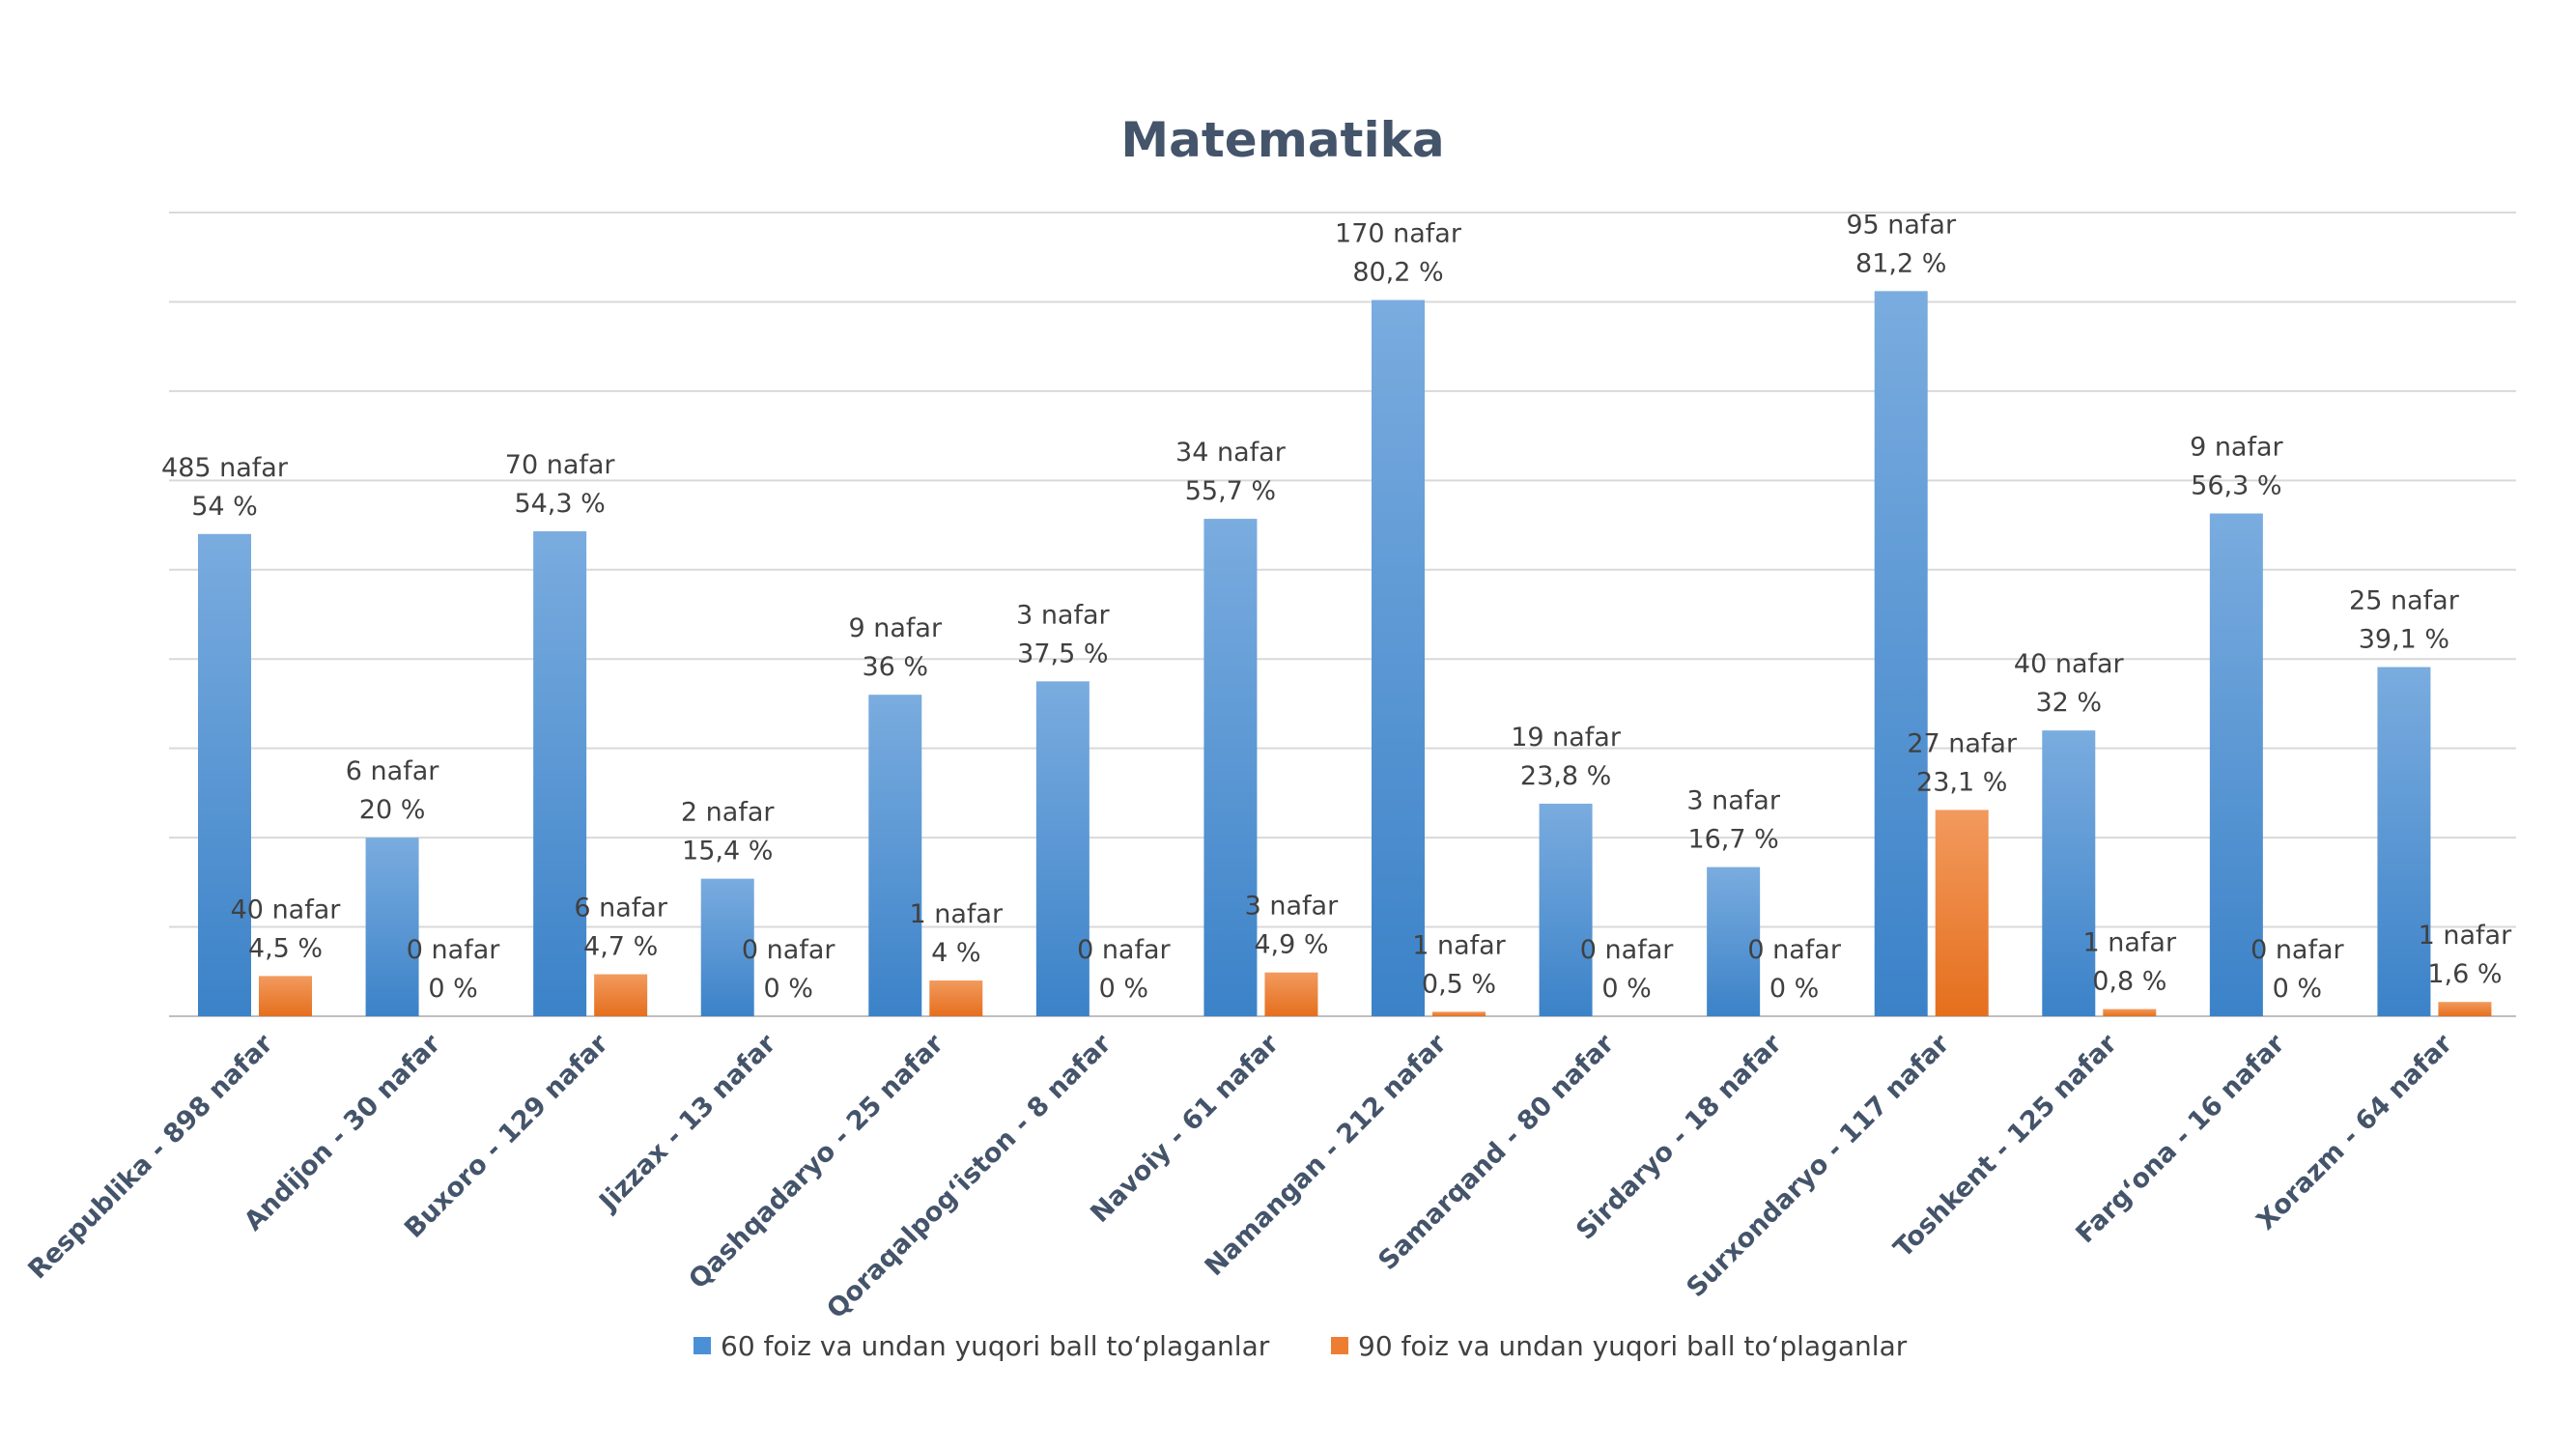 This screenshot has height=1449, width=2576. Describe the element at coordinates (1732, 840) in the screenshot. I see `data-label-percent: 16,7 %` at that location.